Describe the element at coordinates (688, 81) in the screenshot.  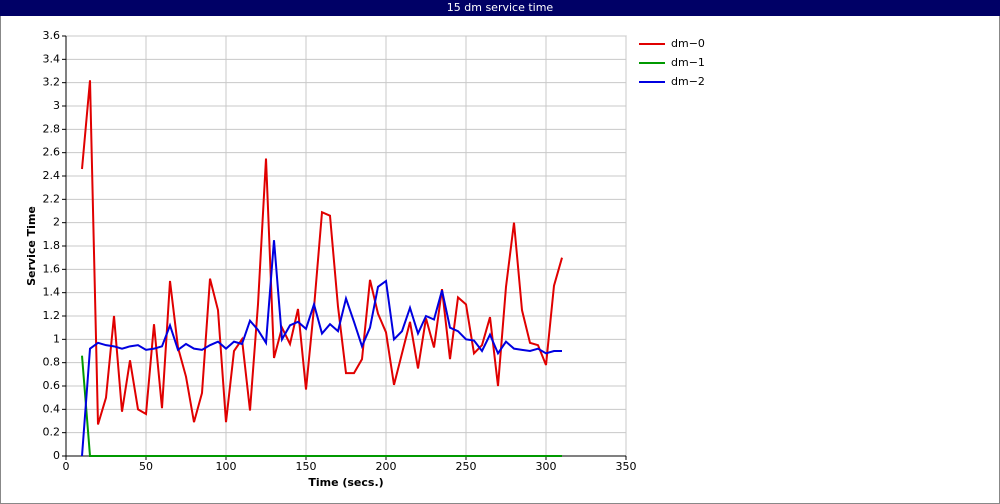
I see `legend-label: dm−2` at that location.